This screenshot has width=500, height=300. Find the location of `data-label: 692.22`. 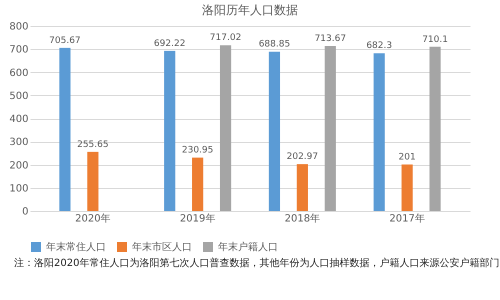

data-label: 692.22 is located at coordinates (170, 43).